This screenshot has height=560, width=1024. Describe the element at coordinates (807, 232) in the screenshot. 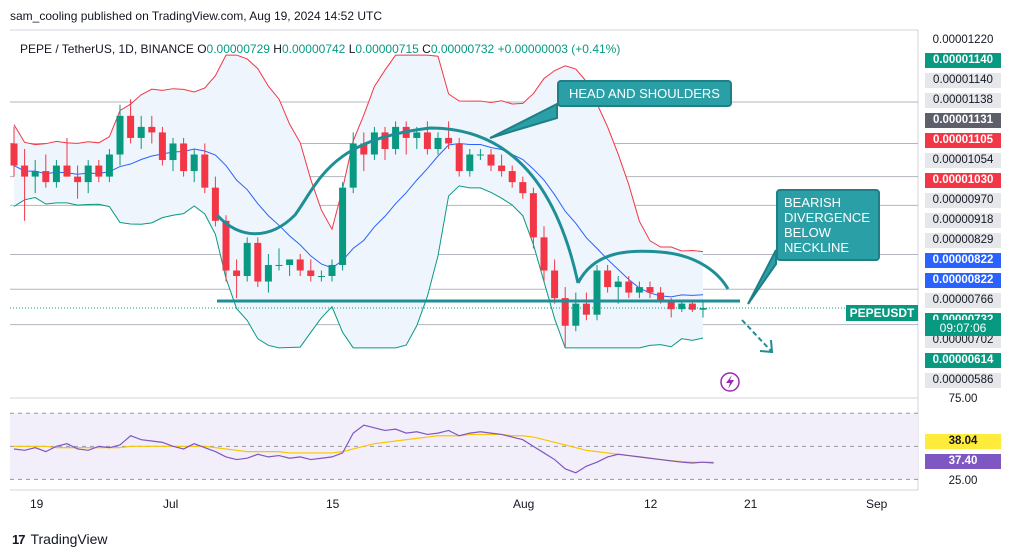

I see `callout-line-3: BELOW` at that location.